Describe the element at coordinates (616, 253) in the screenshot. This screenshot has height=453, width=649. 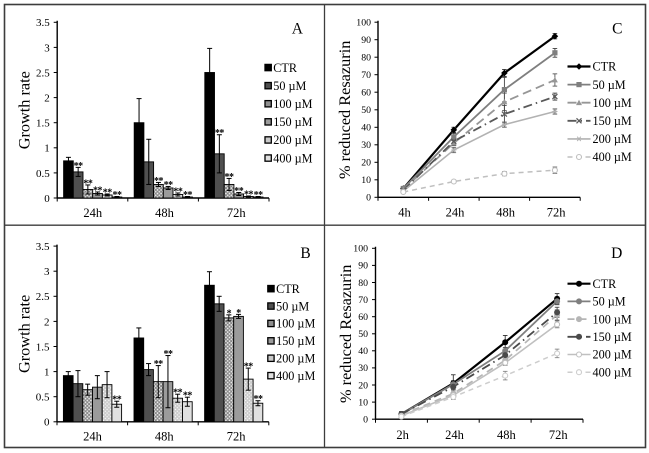
I see `svg-text: D` at that location.